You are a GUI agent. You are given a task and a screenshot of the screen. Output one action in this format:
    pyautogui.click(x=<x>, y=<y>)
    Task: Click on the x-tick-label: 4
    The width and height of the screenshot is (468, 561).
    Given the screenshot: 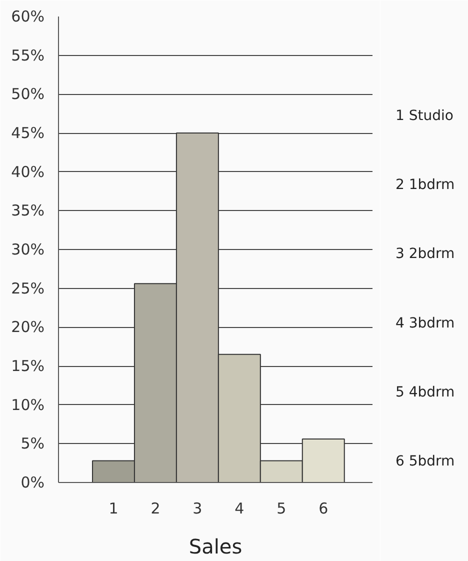 What is the action you would take?
    pyautogui.click(x=239, y=509)
    